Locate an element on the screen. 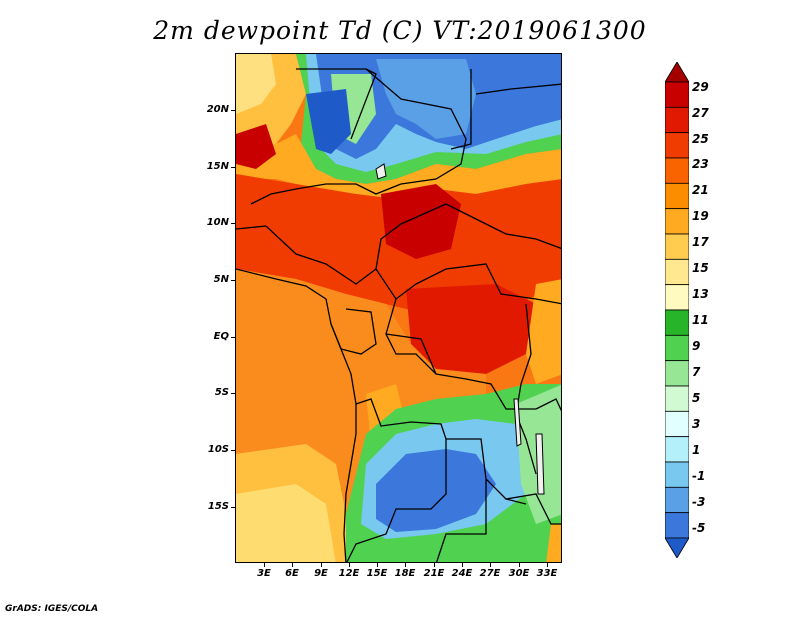 The width and height of the screenshot is (800, 618). y-axis-label: EQ is located at coordinates (221, 336).